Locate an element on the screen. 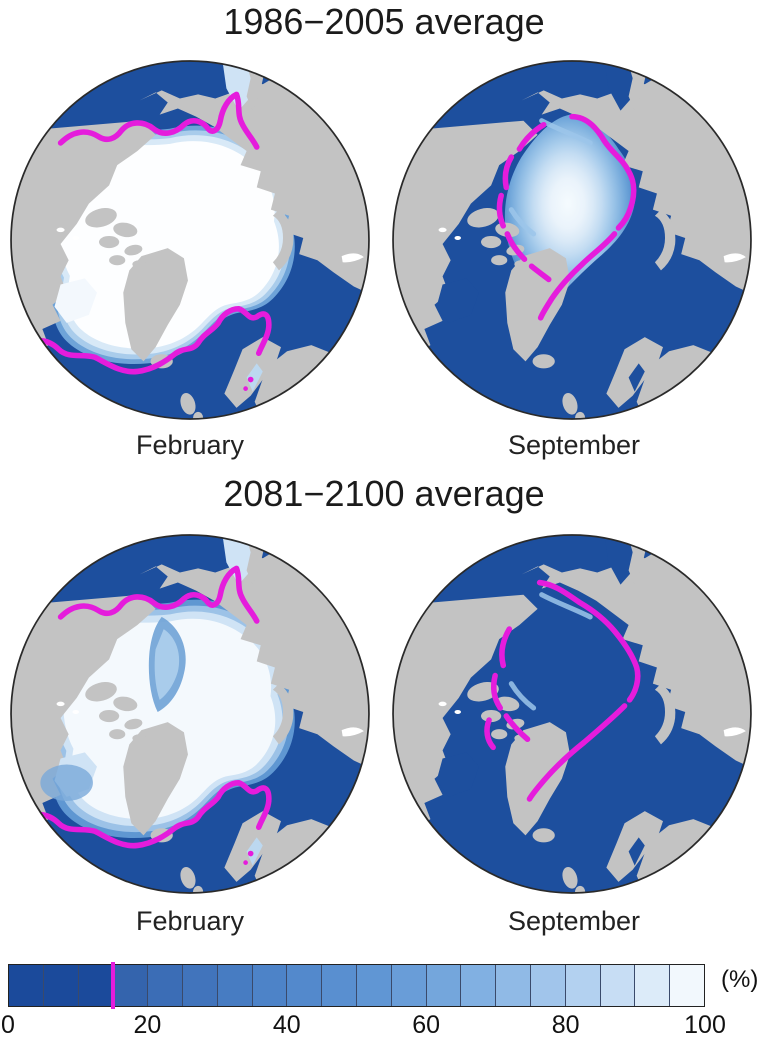  title-historical-period: 1986−2005 average is located at coordinates (384, 21).